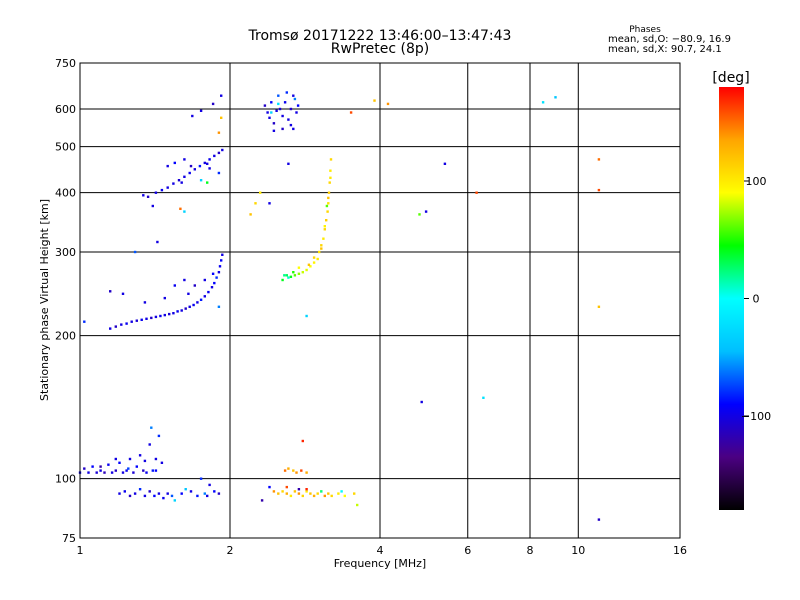  I want to click on y-tick-label: 200, so click(65, 336).